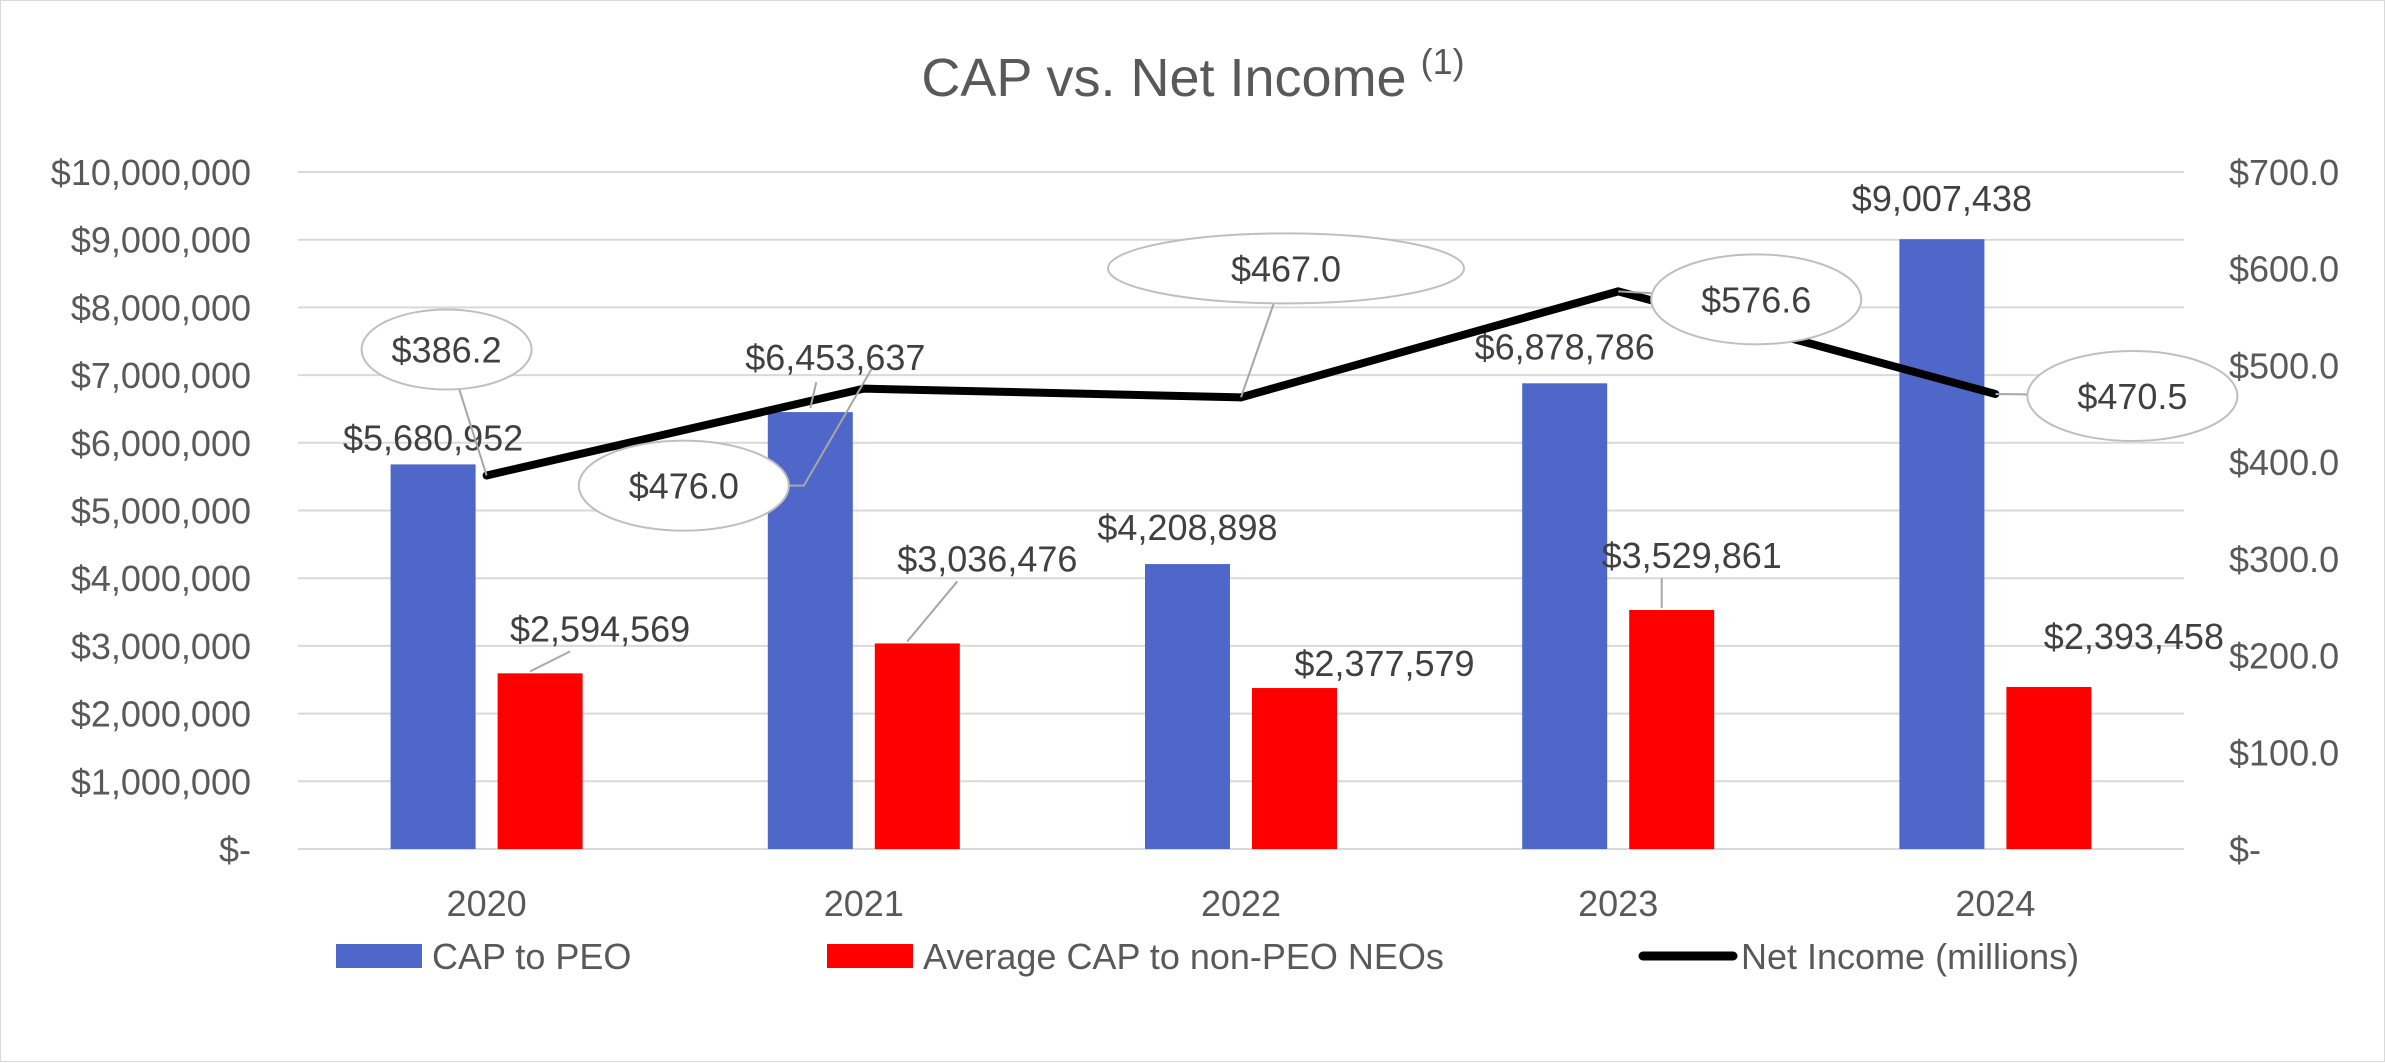 This screenshot has width=2385, height=1063. What do you see at coordinates (1183, 956) in the screenshot?
I see `legend-label-average-cap-non-peo: Average CAP to non-PEO NEOs` at bounding box center [1183, 956].